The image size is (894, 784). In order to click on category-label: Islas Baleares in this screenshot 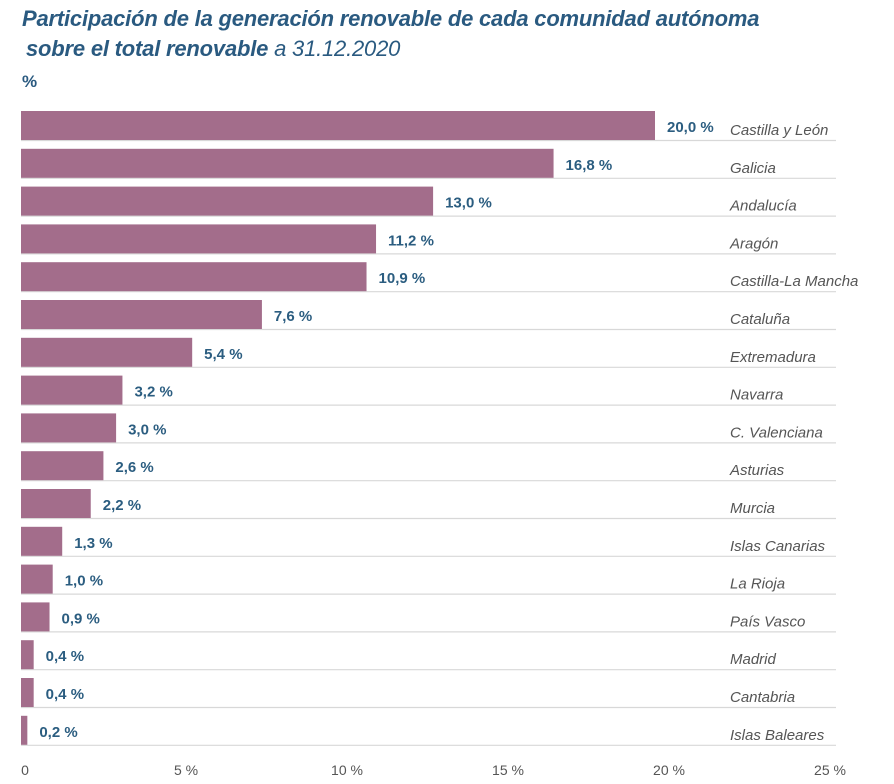, I will do `click(777, 735)`.